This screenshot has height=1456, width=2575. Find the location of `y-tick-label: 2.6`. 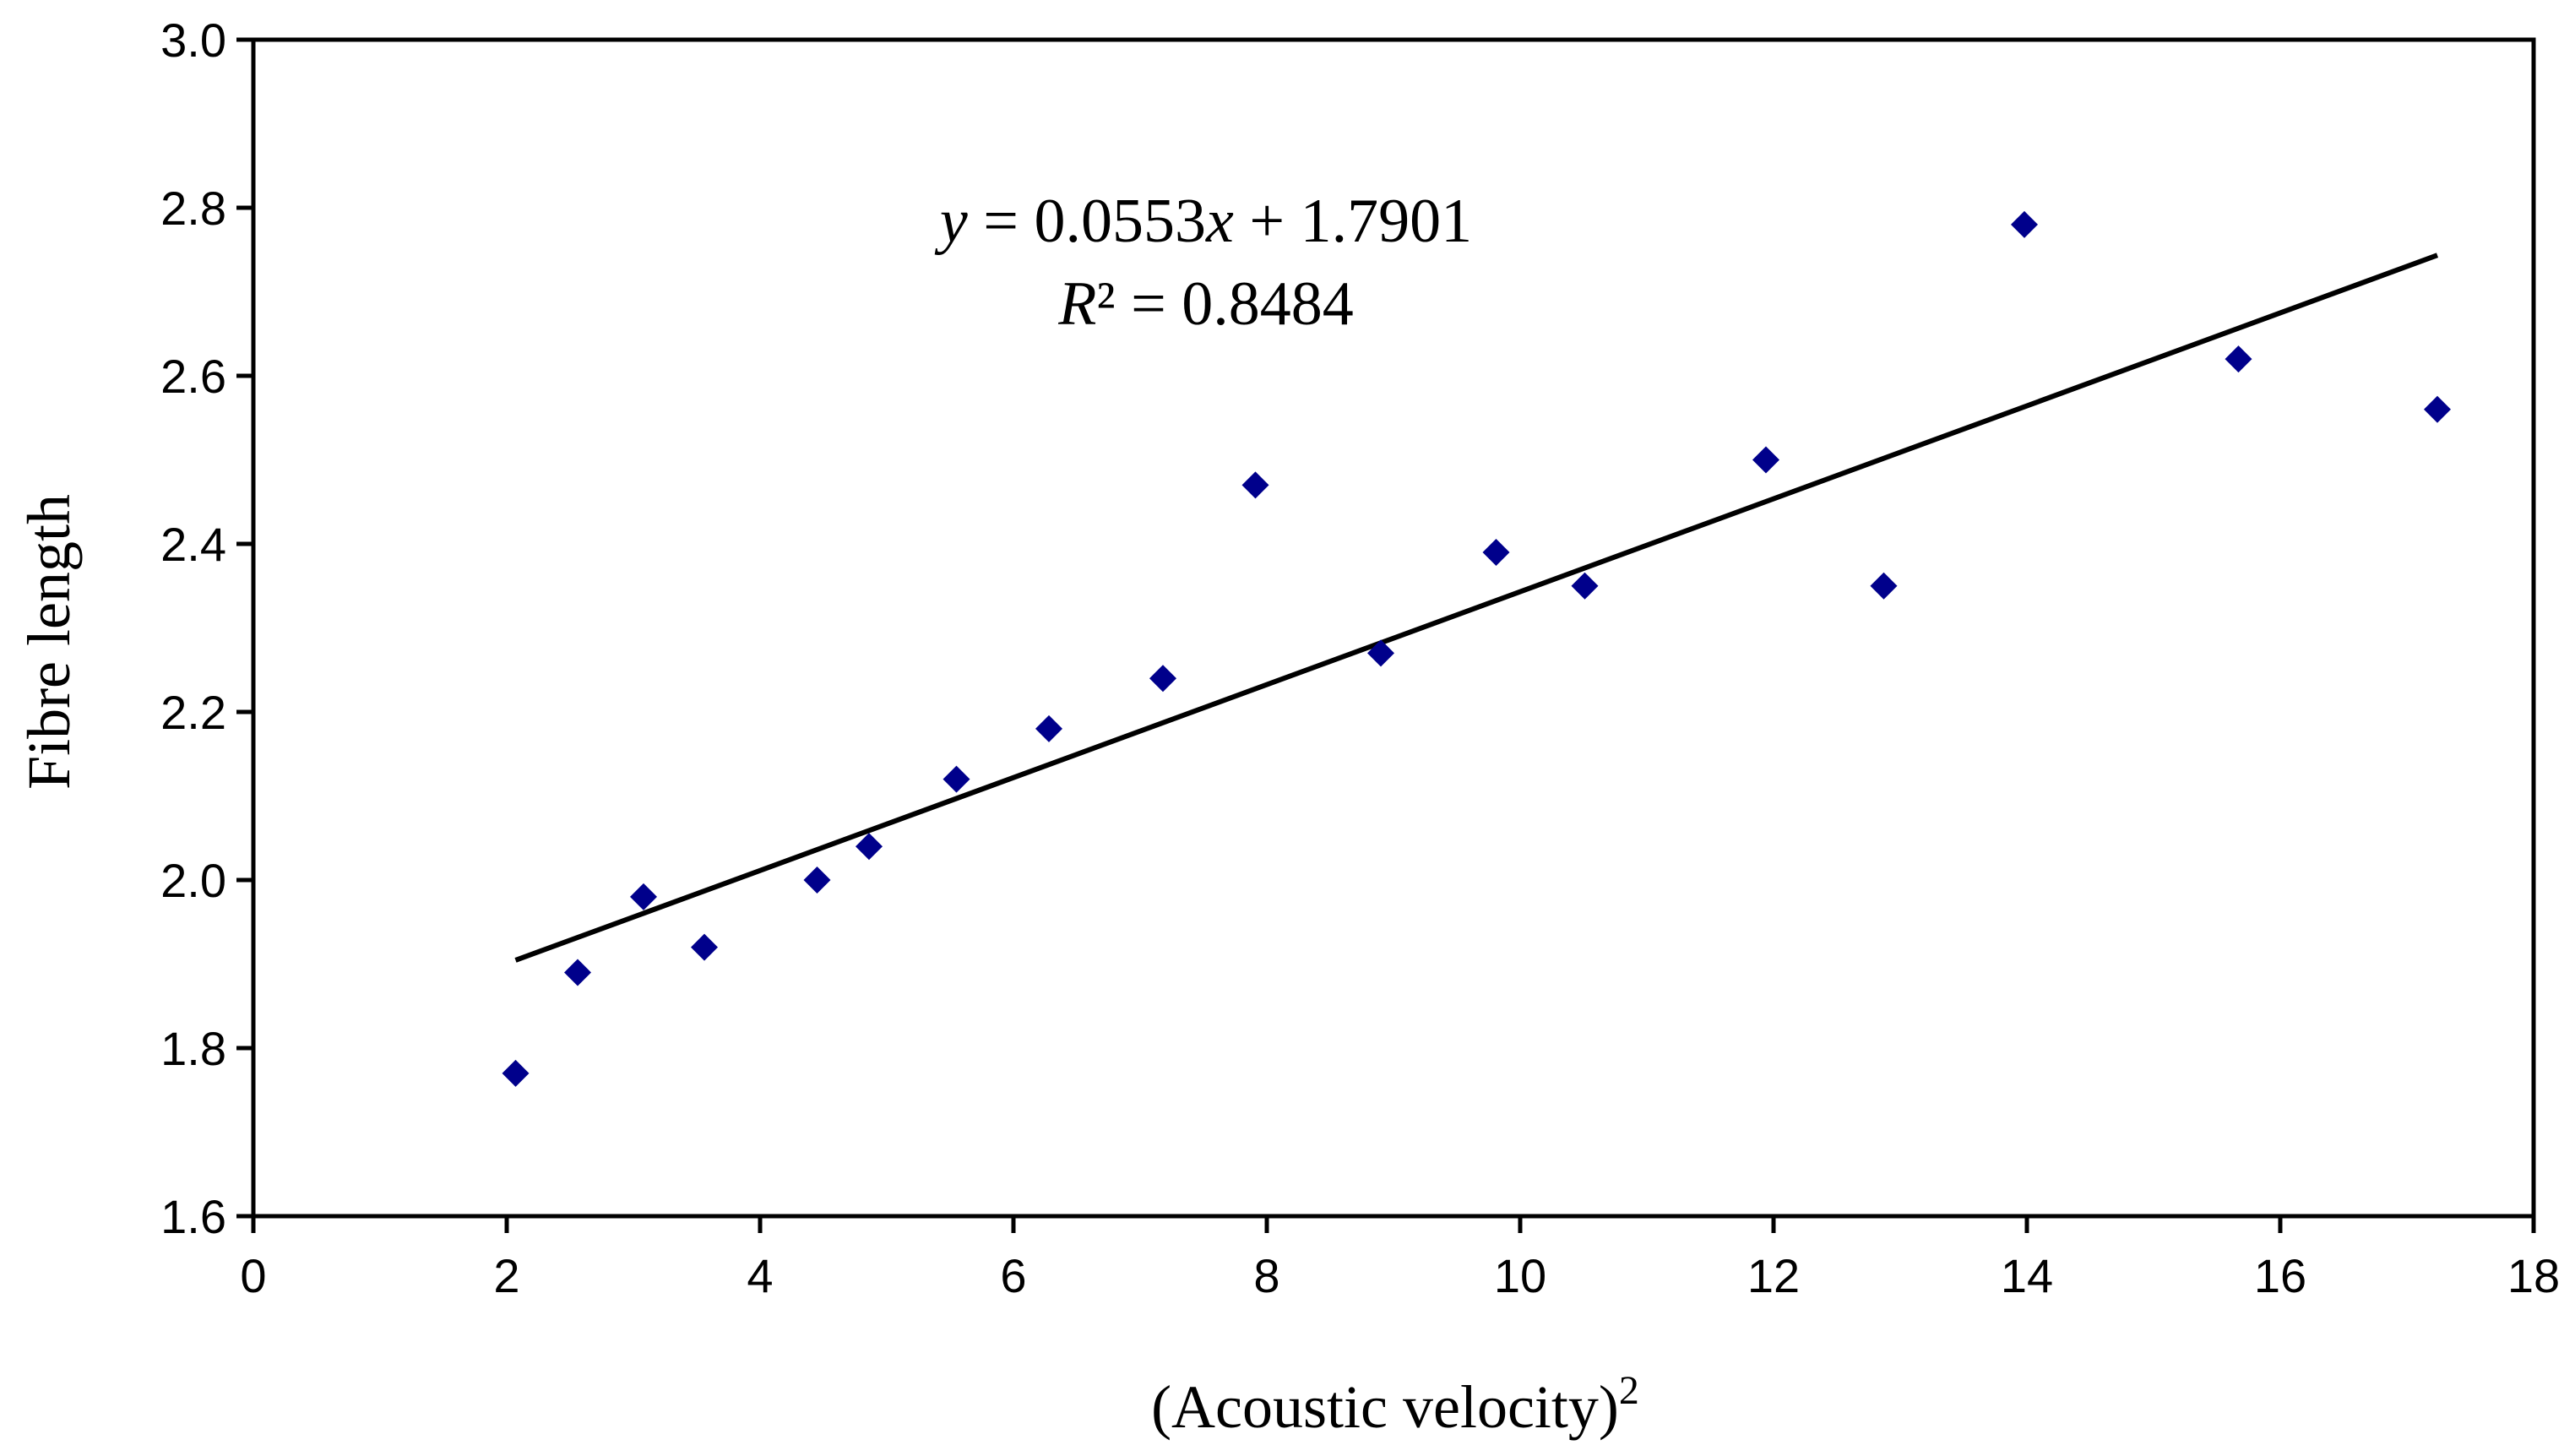

y-tick-label: 2.6 is located at coordinates (193, 376).